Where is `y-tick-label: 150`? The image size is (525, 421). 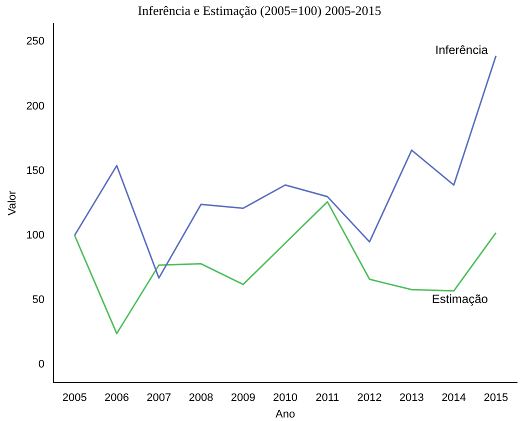
y-tick-label: 150 is located at coordinates (35, 170).